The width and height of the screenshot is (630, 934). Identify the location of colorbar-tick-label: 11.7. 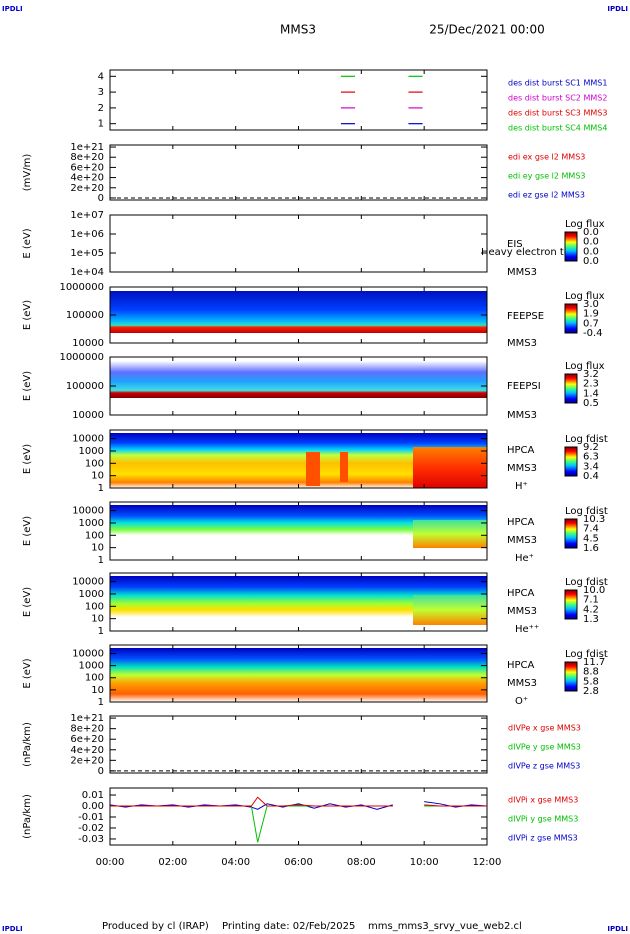
(594, 662).